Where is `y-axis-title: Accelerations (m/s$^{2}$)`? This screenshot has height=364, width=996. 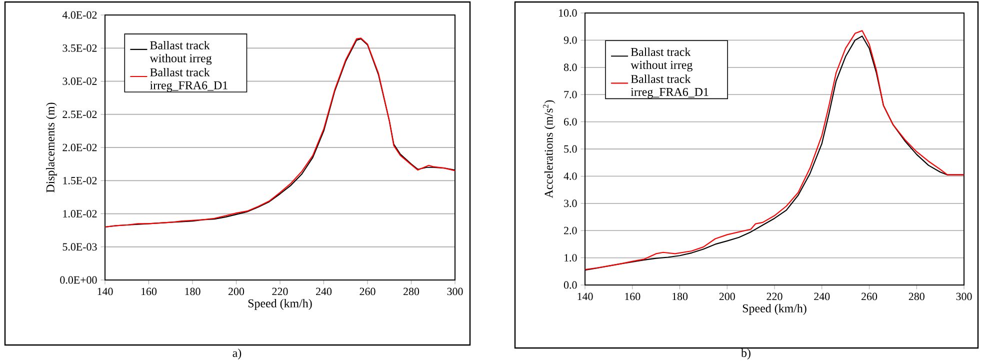
y-axis-title: Accelerations (m/s$^{2}$) is located at coordinates (549, 149).